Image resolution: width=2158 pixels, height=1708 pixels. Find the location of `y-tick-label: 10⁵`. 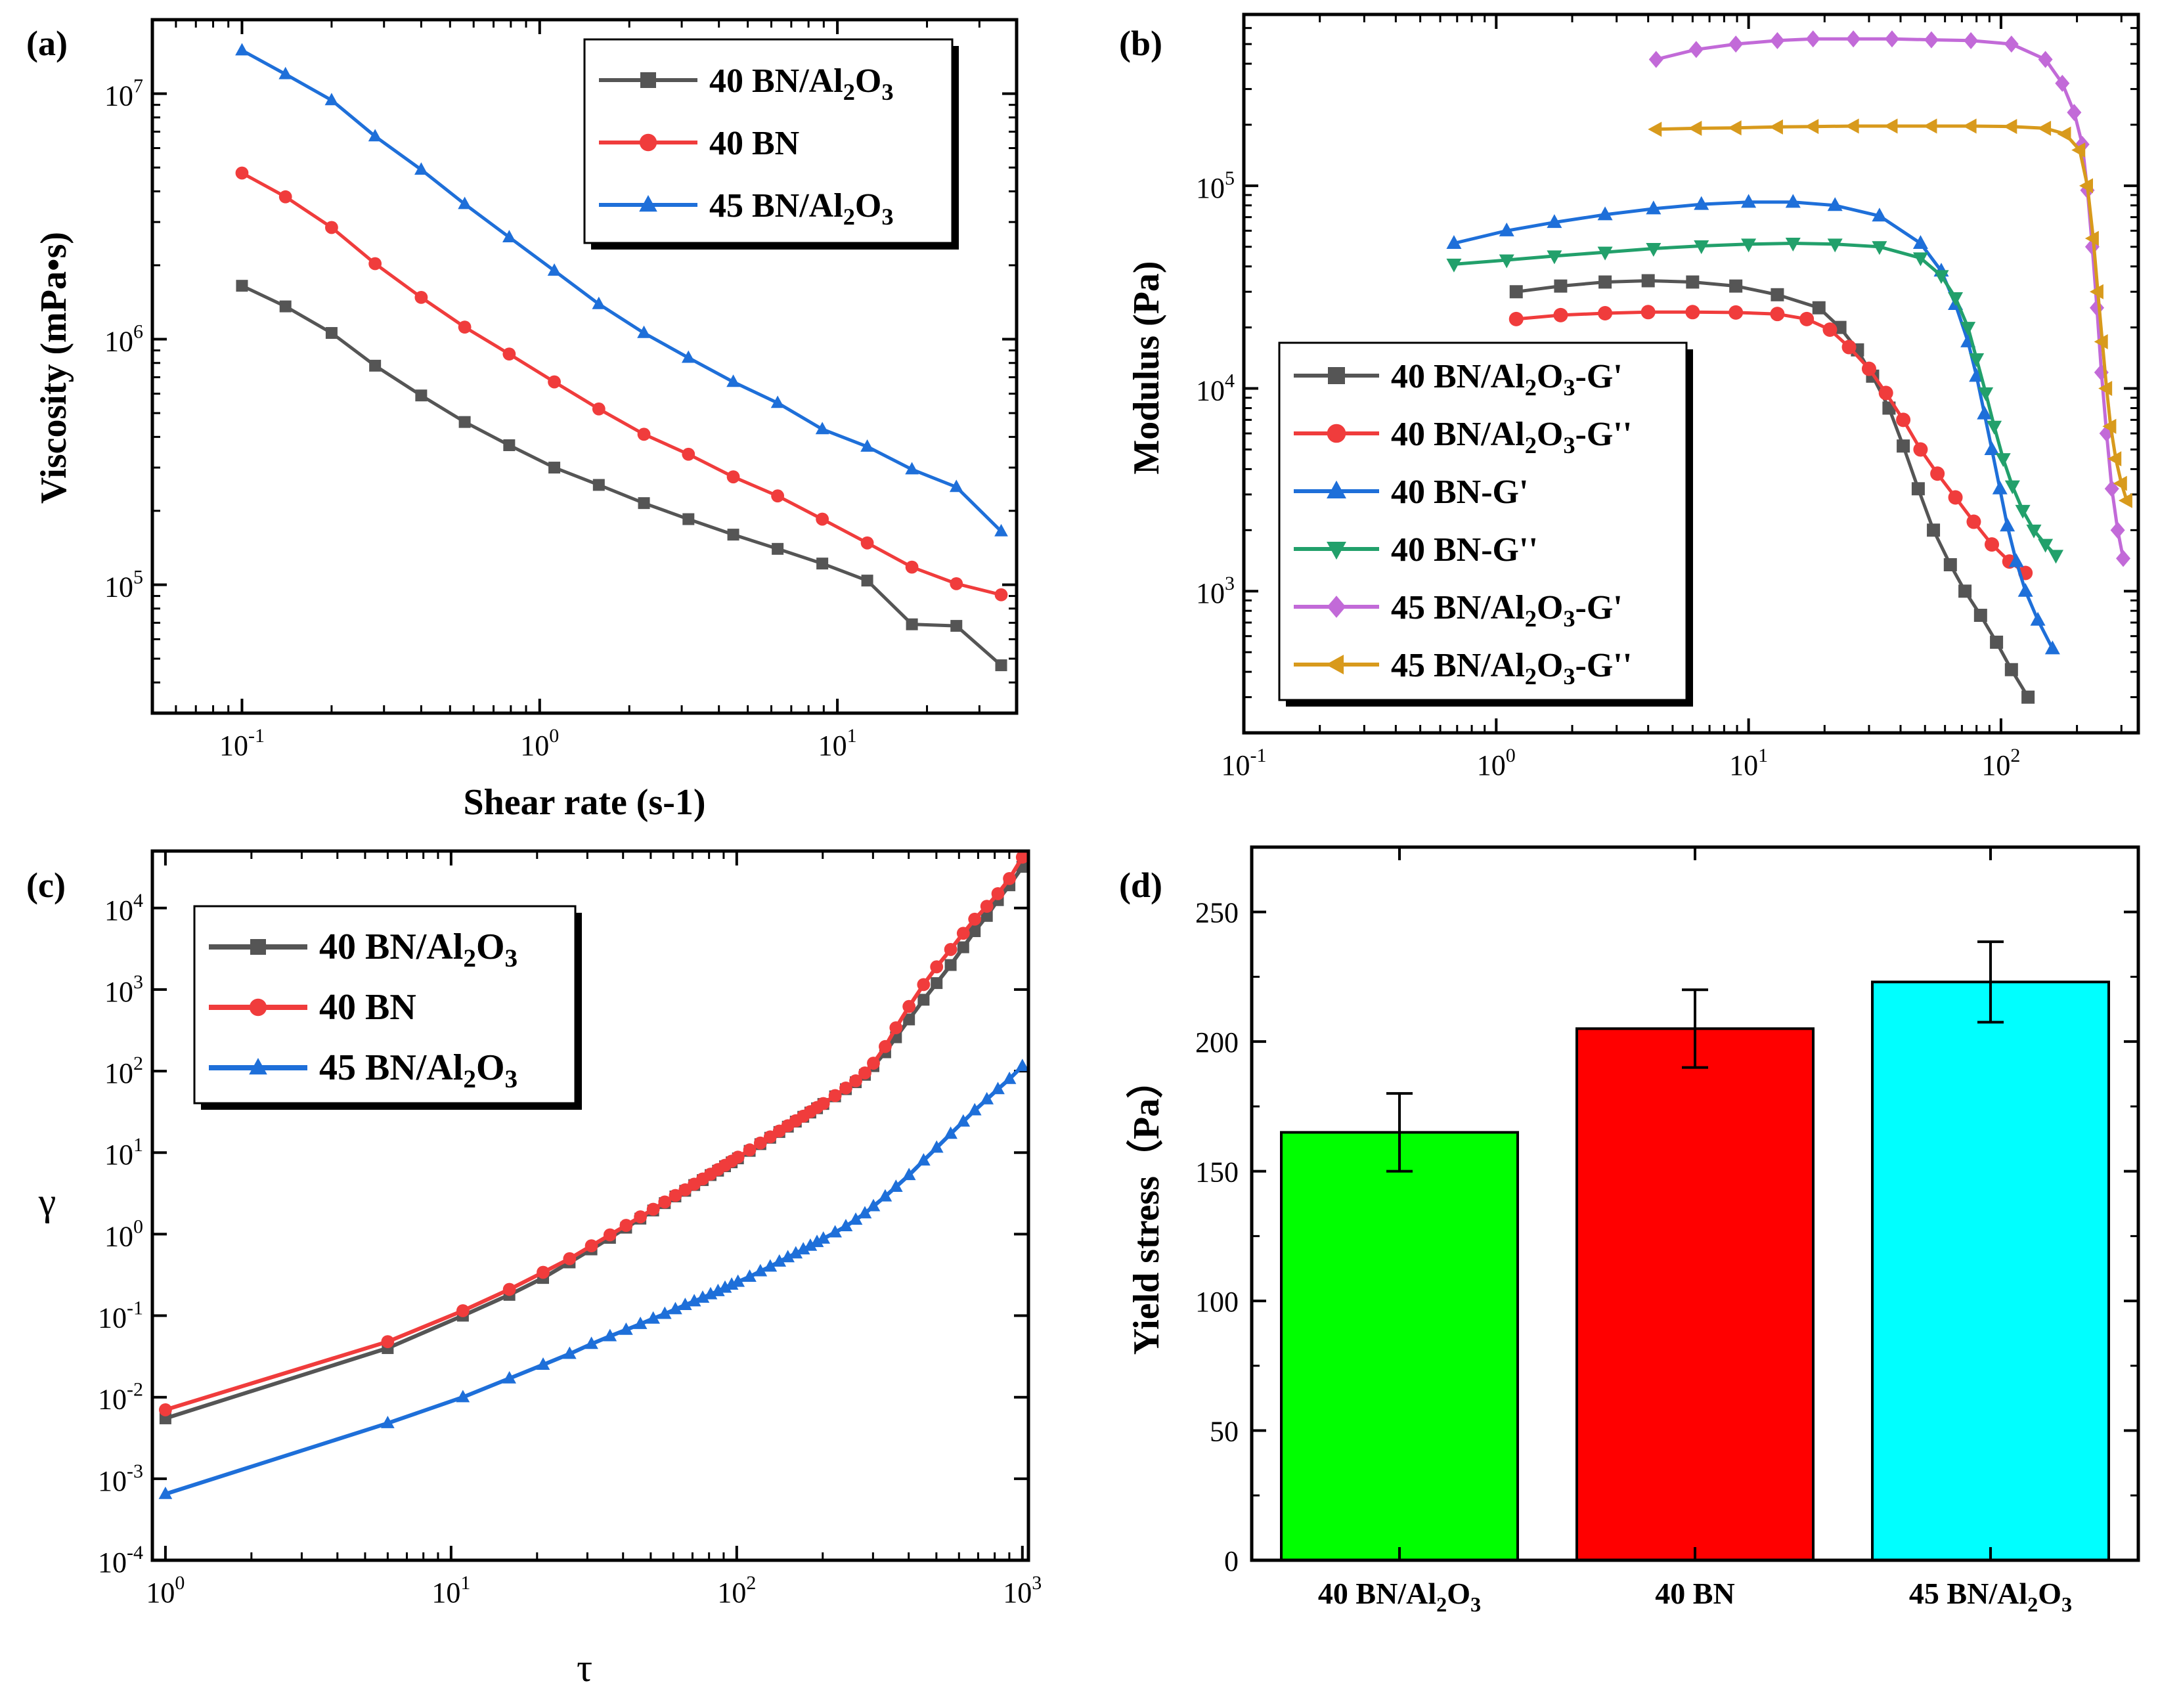

y-tick-label: 10⁵ is located at coordinates (123, 584).